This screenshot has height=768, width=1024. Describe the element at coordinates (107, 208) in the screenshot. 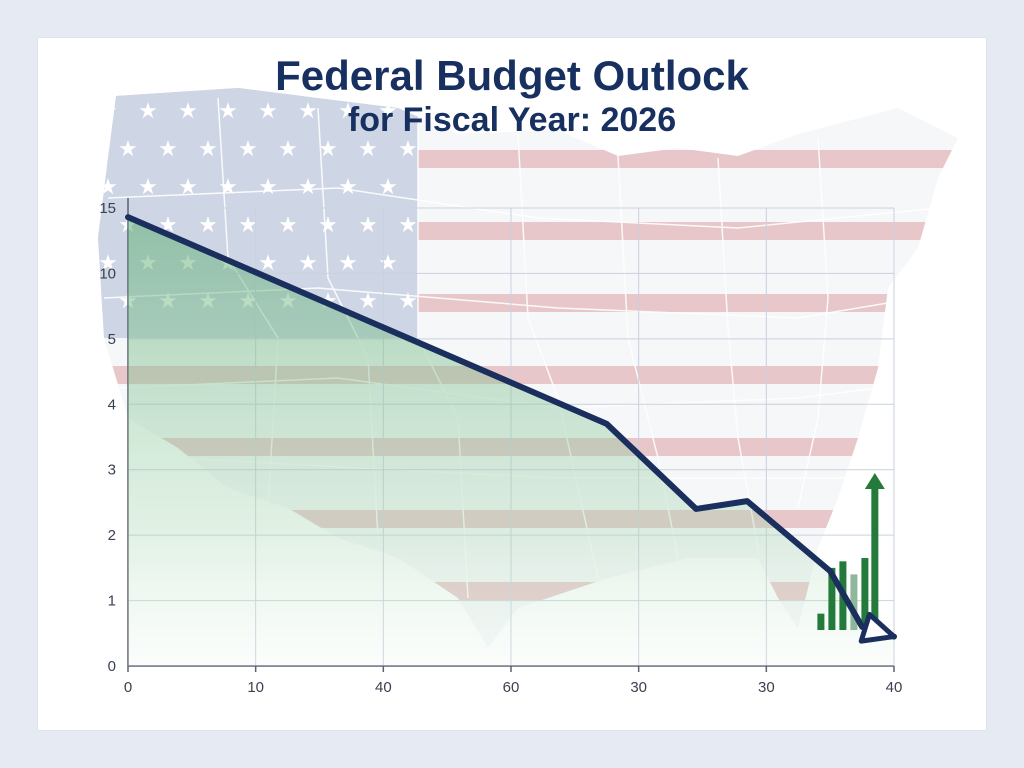

I see `y-tick-label: 15` at that location.